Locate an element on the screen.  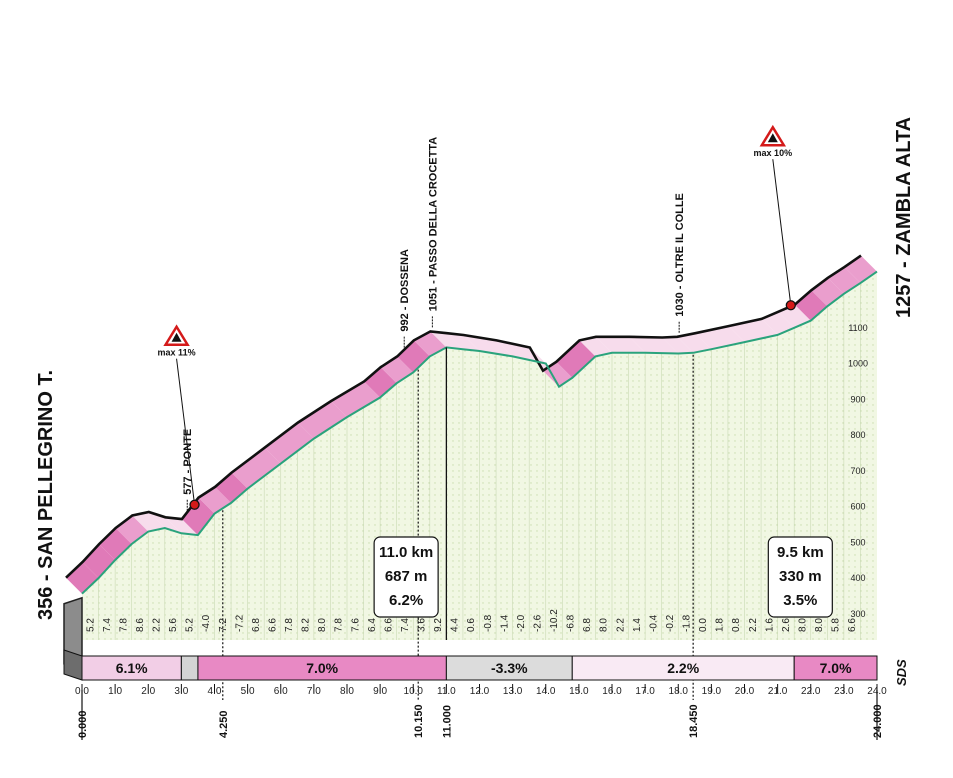
max-grade-label: max 11% is located at coordinates (177, 353).